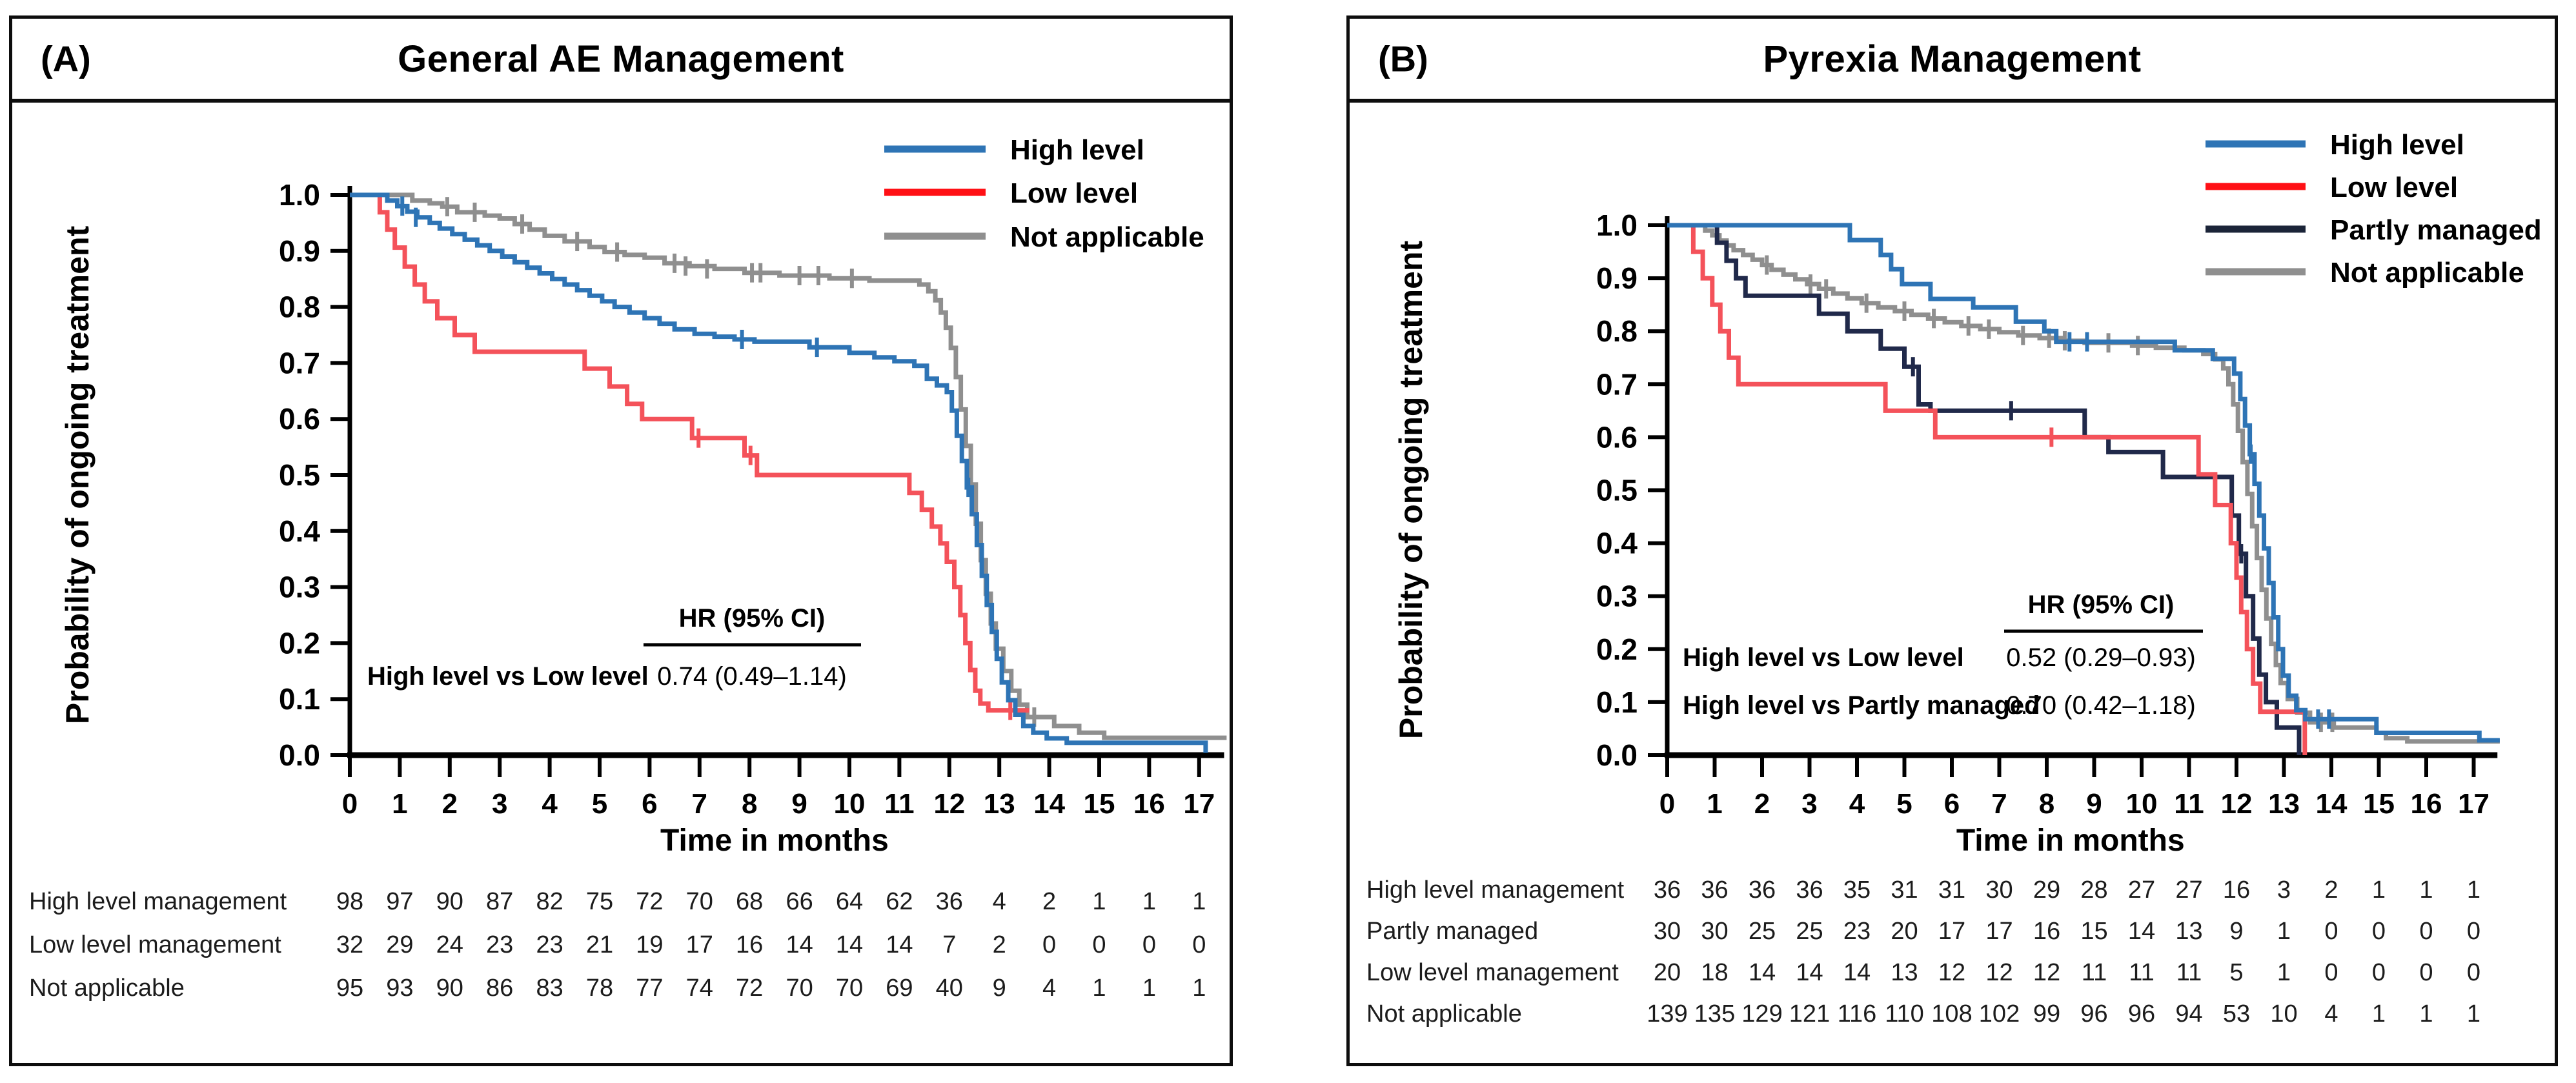  What do you see at coordinates (2141, 890) in the screenshot?
I see `svg-text: 27` at bounding box center [2141, 890].